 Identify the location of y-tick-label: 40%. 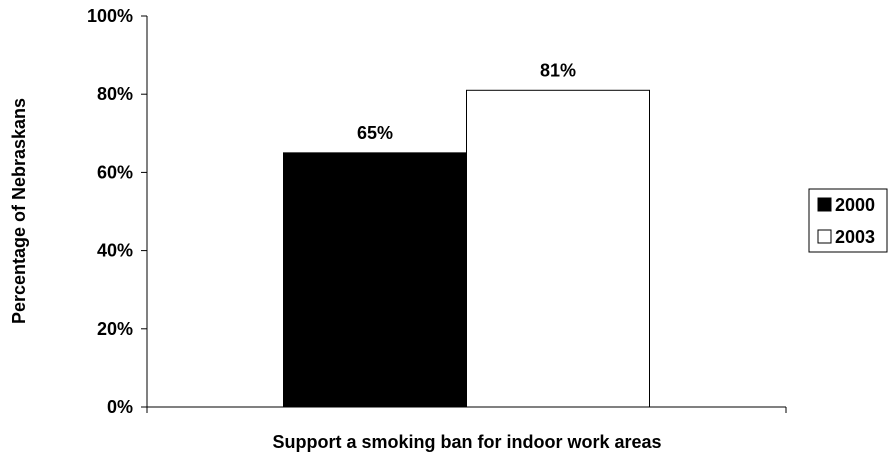
(115, 251).